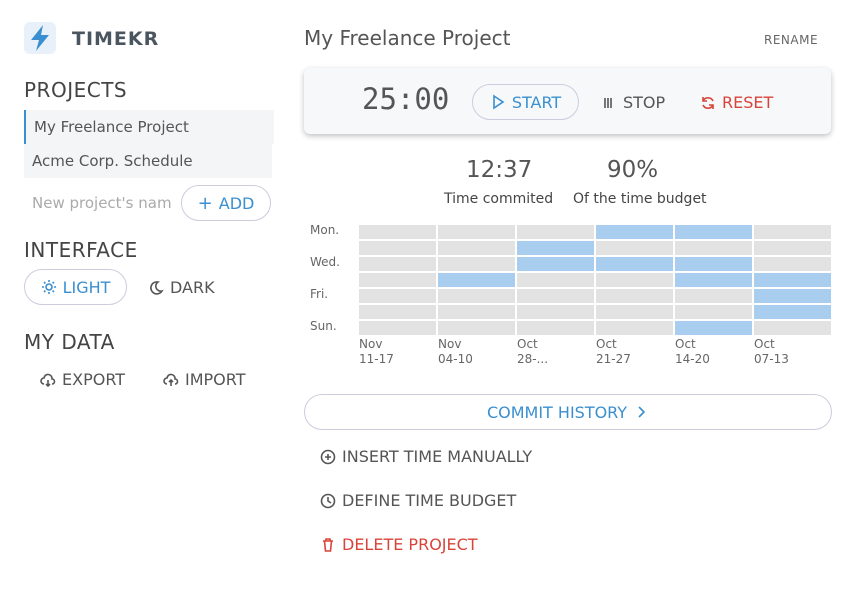 The image size is (862, 594). What do you see at coordinates (69, 342) in the screenshot?
I see `section-heading: MY DATA` at bounding box center [69, 342].